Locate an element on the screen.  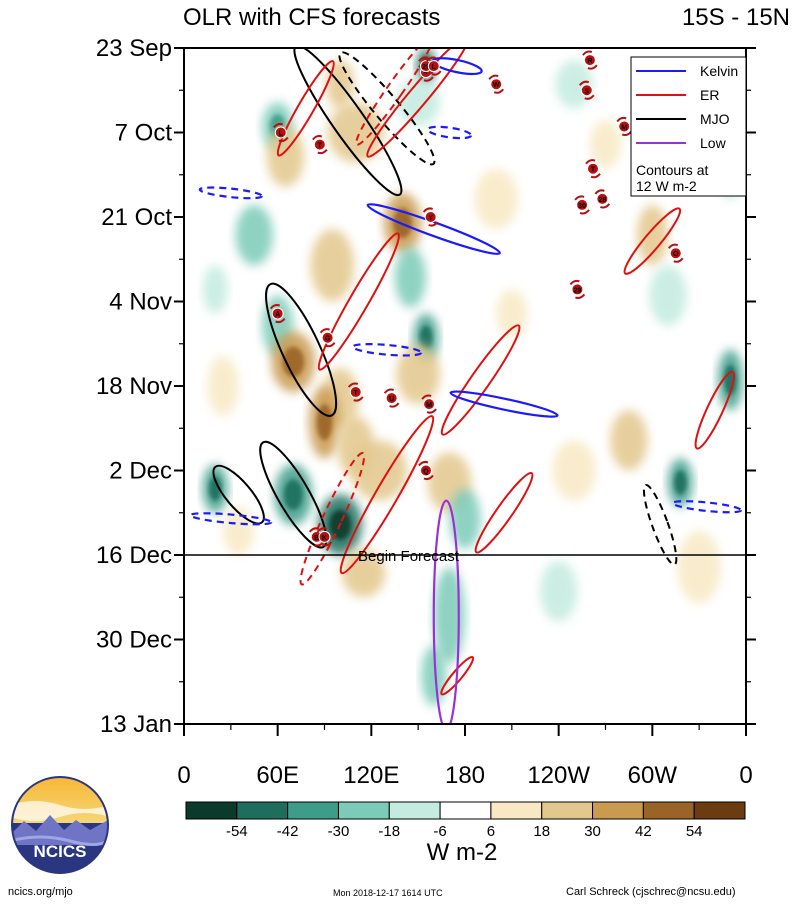
storm-label: W is located at coordinates (496, 85).